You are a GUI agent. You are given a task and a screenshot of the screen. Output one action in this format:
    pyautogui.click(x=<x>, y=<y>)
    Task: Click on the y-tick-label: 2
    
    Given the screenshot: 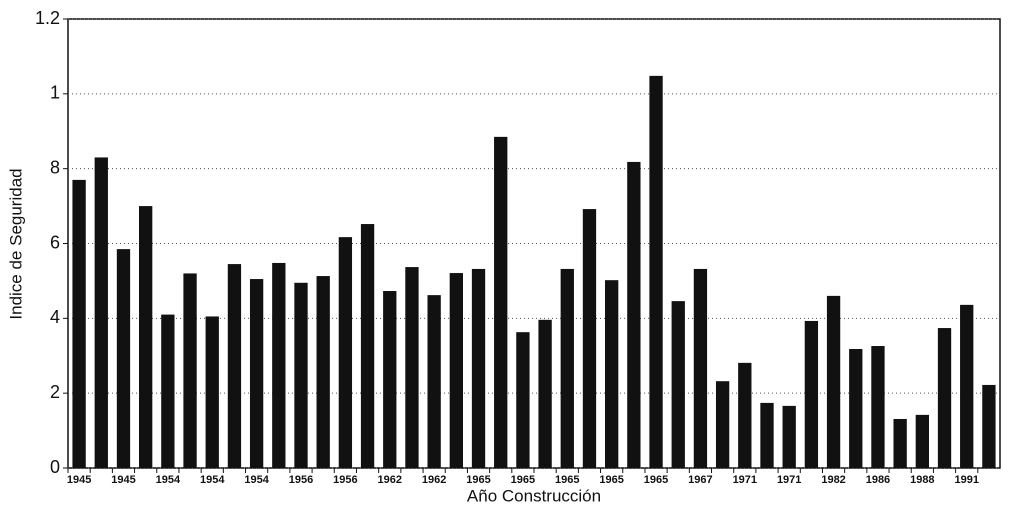 What is the action you would take?
    pyautogui.click(x=55, y=392)
    